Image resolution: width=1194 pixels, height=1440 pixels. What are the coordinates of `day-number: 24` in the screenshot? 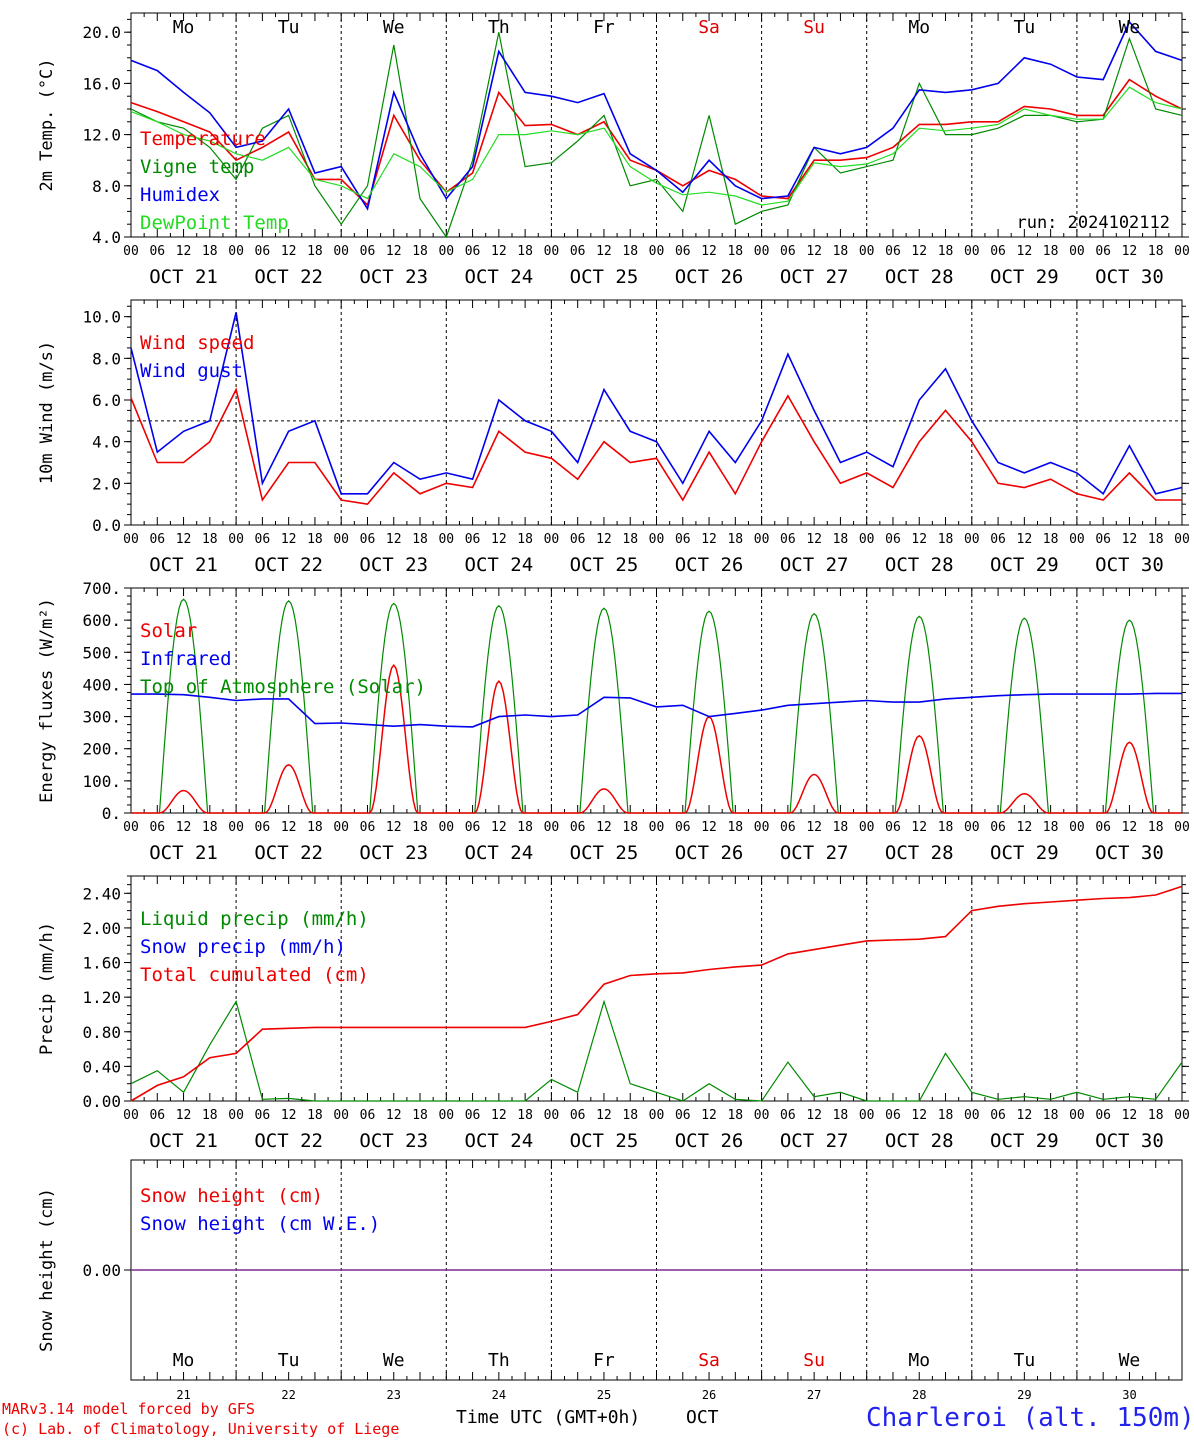 It's located at (499, 1395).